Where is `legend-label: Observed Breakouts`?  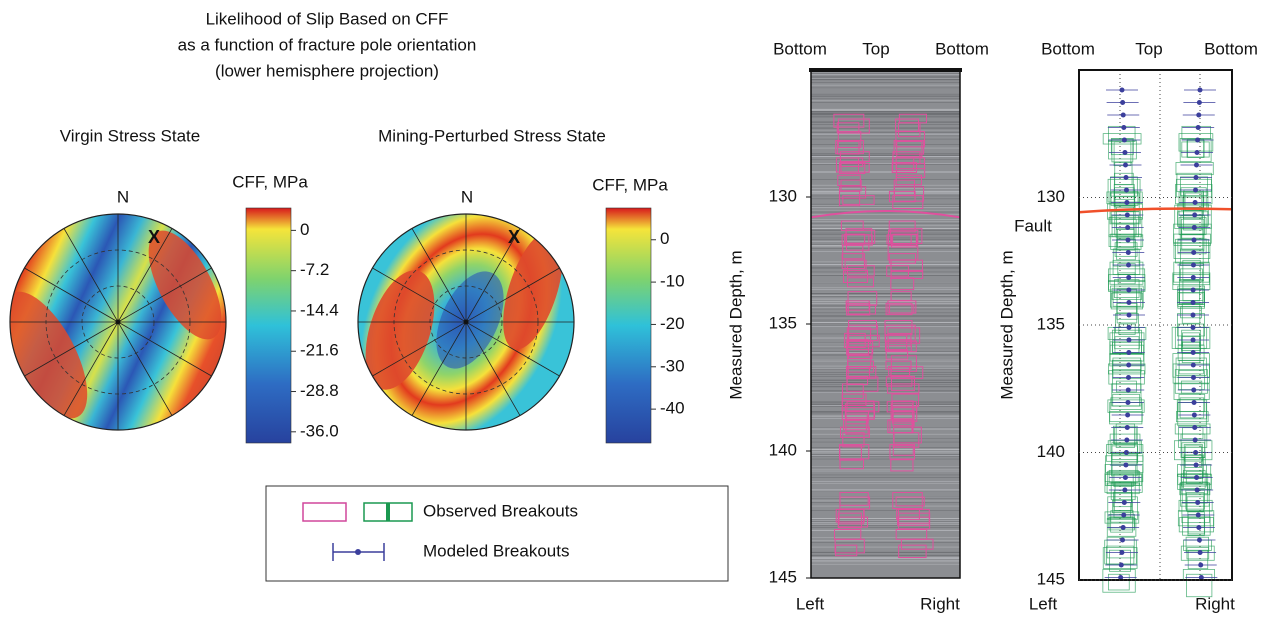
legend-label: Observed Breakouts is located at coordinates (500, 510).